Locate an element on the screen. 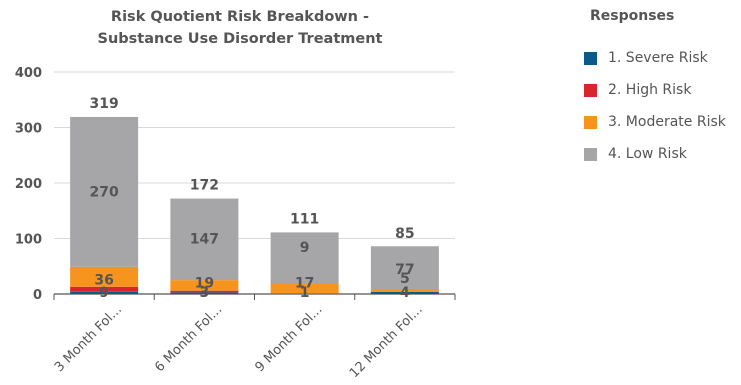  data-label-1-0: 3 is located at coordinates (205, 293).